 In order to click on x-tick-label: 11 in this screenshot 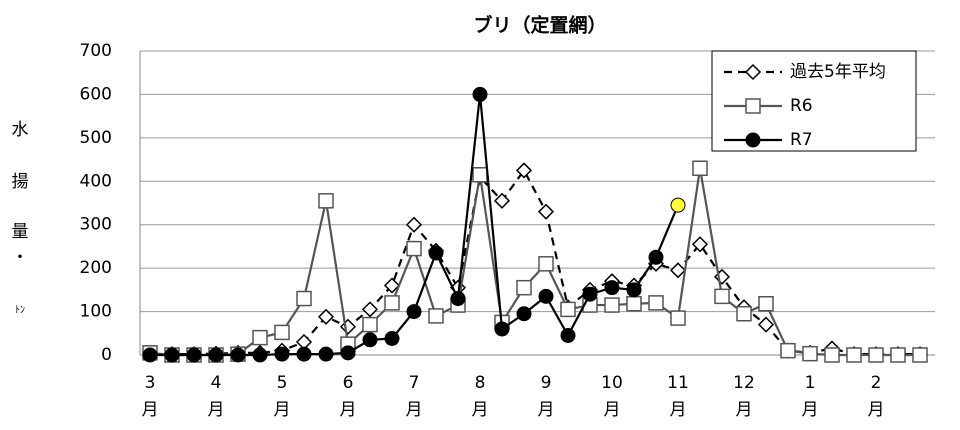, I will do `click(678, 383)`.